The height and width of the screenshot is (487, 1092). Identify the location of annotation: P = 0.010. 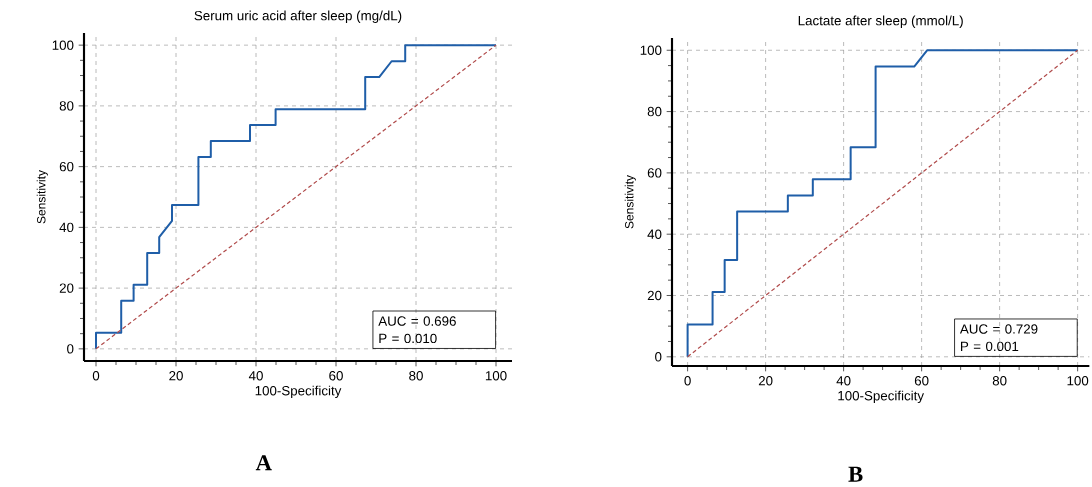
(408, 338).